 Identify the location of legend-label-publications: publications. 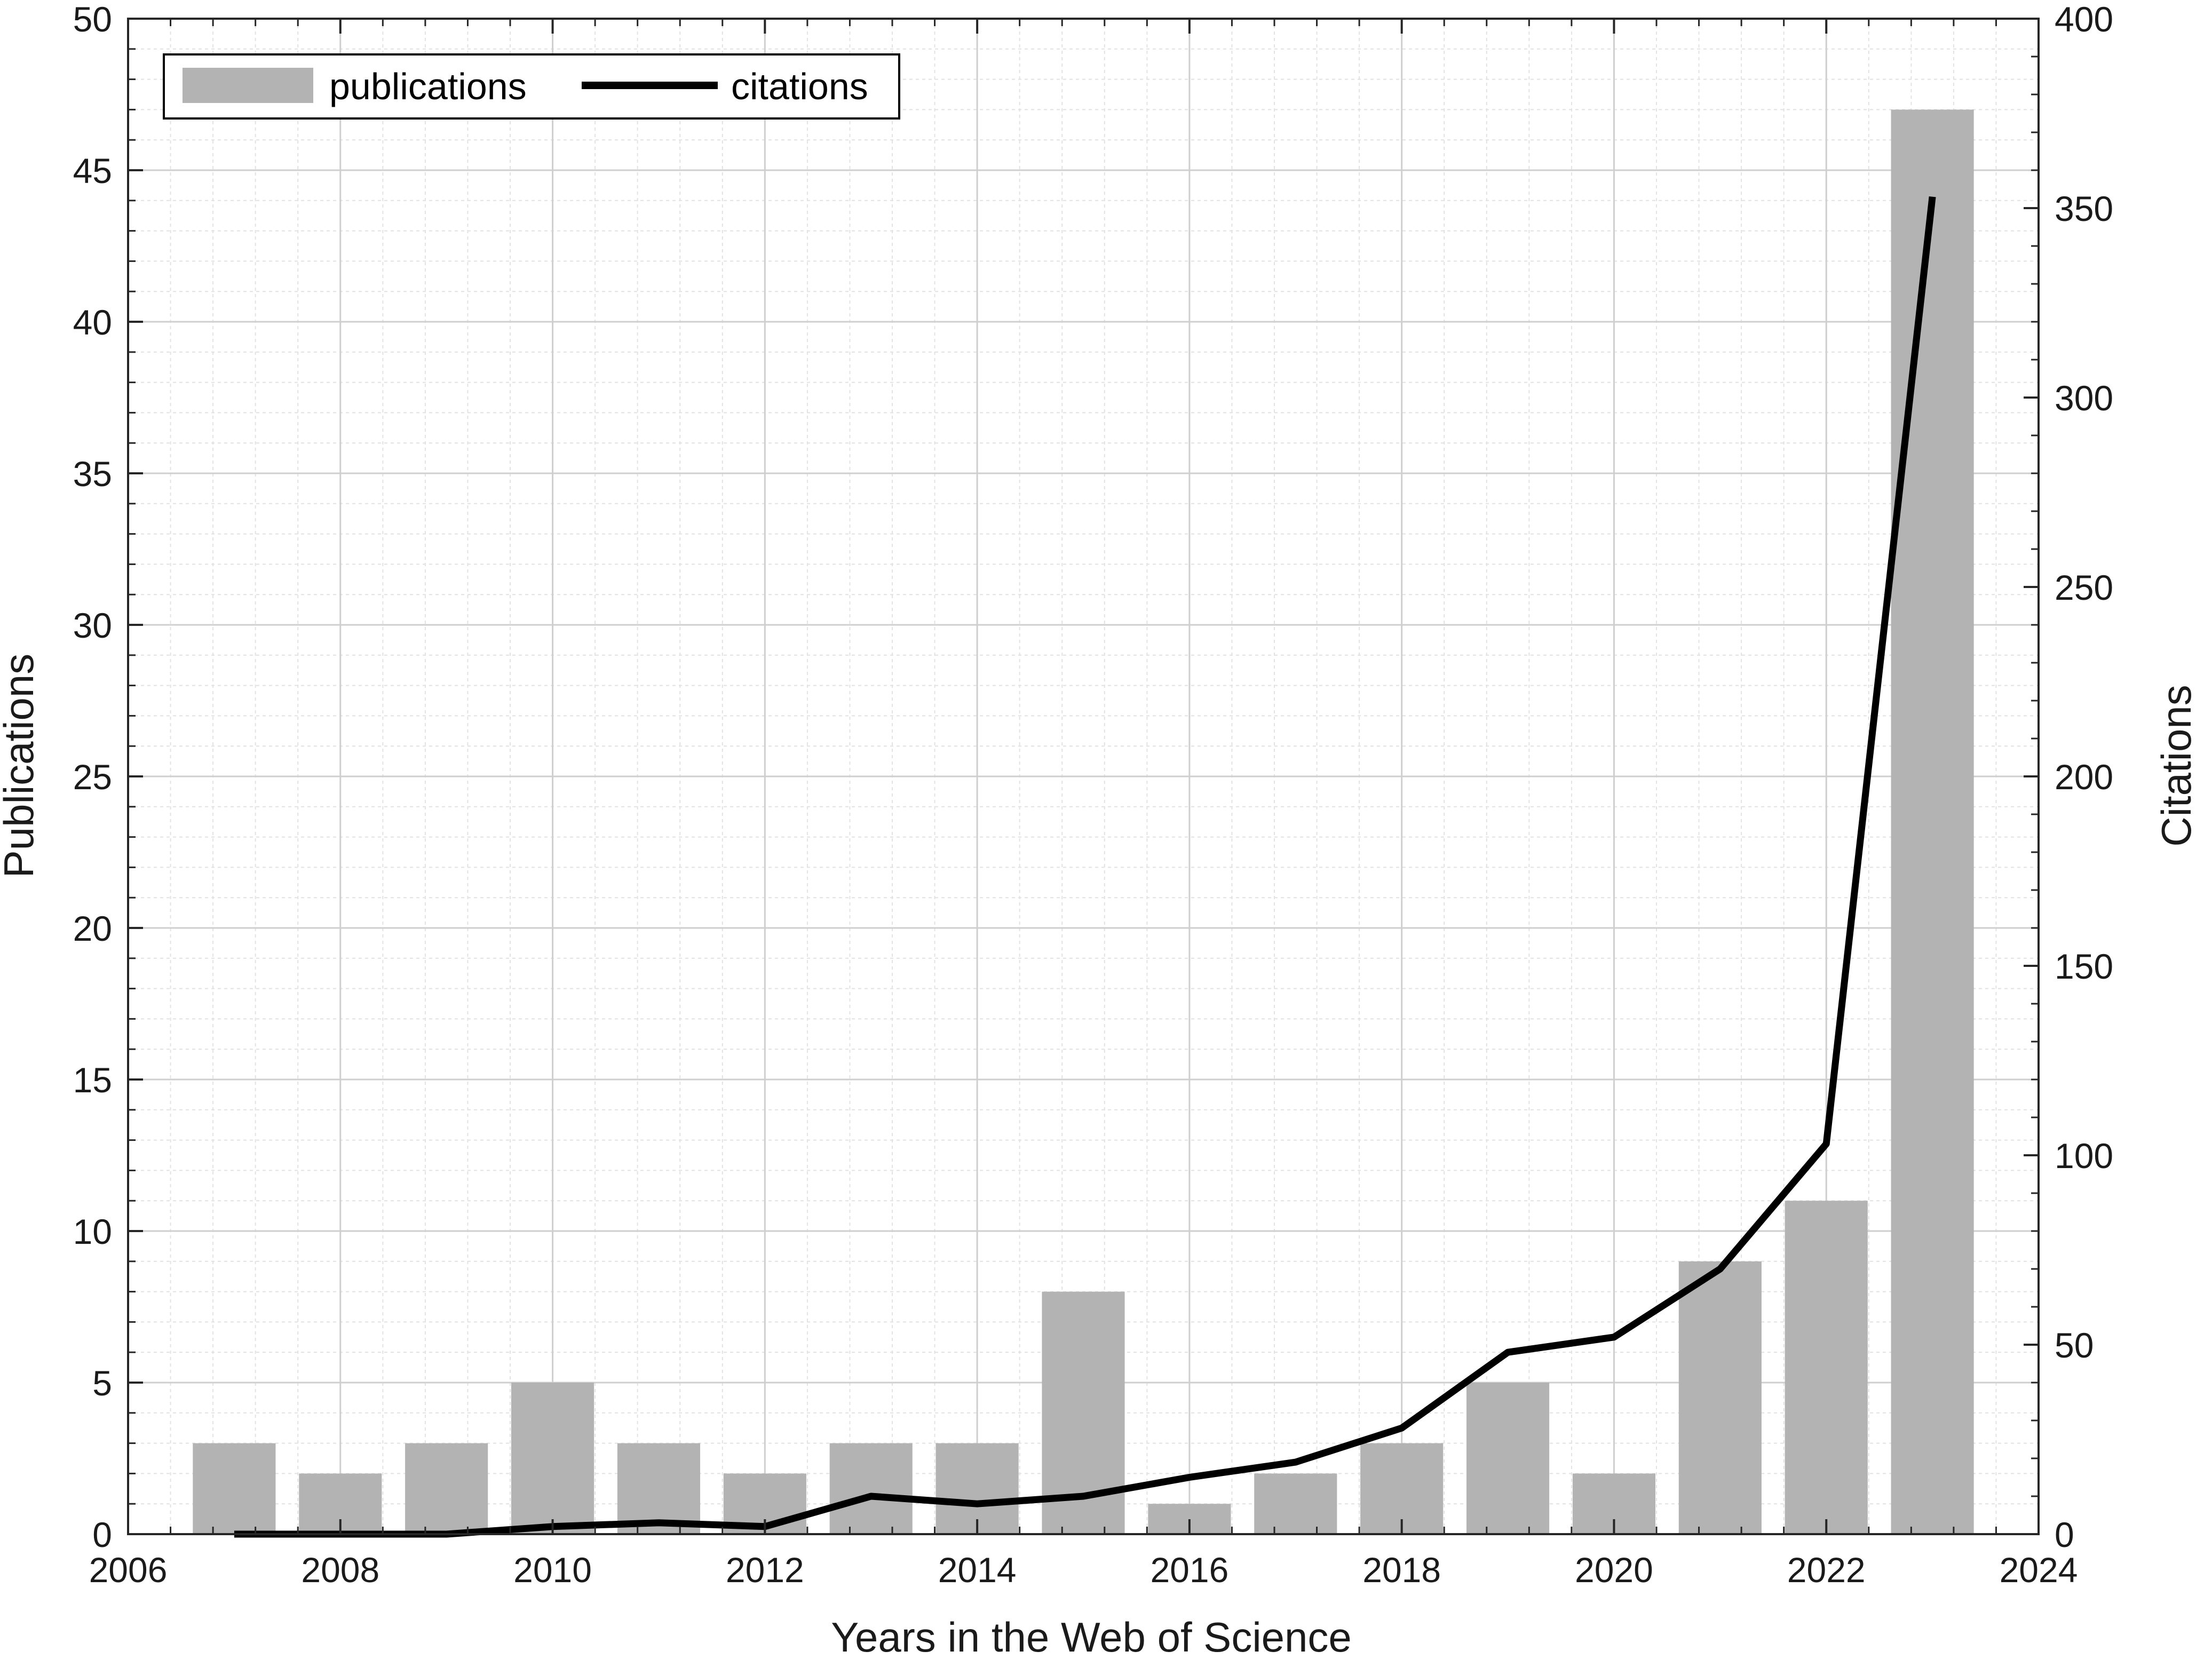
(428, 86).